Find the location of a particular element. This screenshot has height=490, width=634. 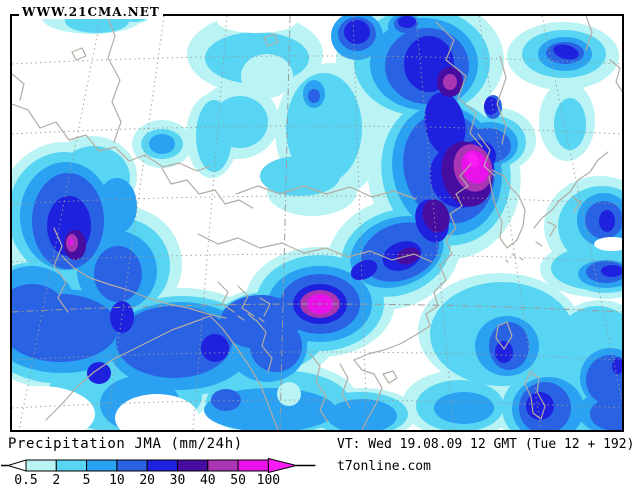

legend-overflow-arrow is located at coordinates (282, 465).